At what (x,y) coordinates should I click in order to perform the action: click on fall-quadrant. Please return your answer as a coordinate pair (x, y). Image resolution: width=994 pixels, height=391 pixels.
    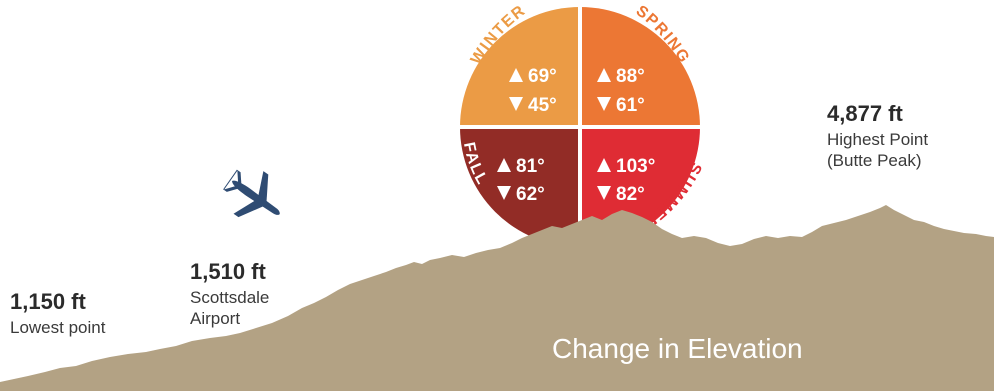
    Looking at the image, I should click on (520, 187).